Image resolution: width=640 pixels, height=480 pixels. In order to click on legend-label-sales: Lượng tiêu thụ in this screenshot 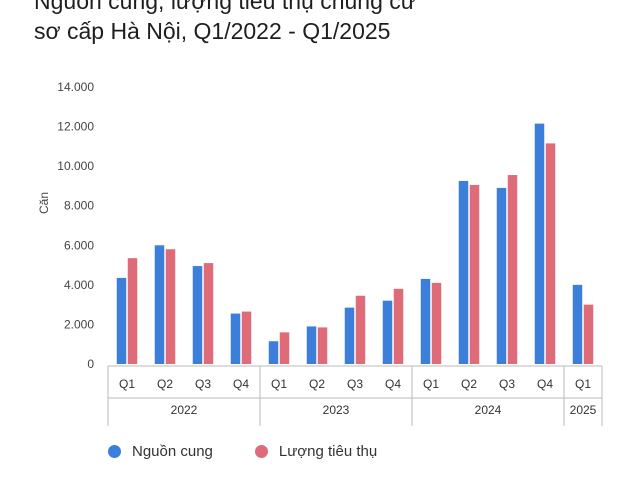, I will do `click(328, 451)`.